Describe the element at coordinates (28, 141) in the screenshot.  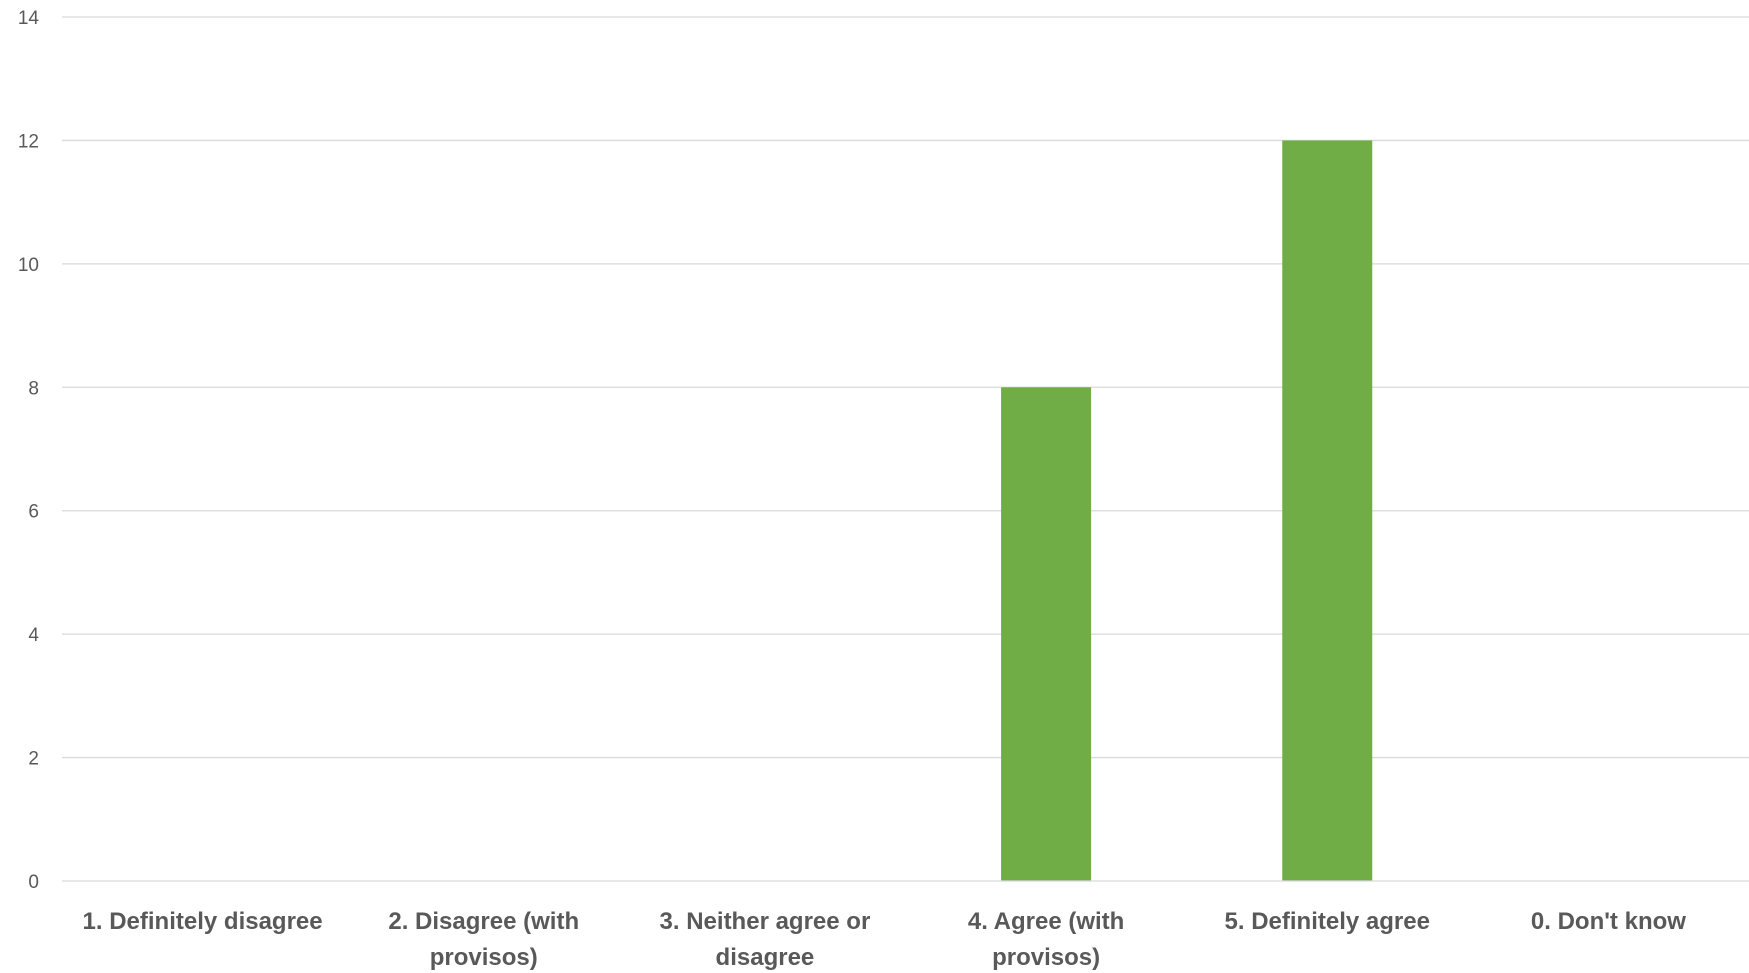
I see `y-tick-label: 12` at that location.